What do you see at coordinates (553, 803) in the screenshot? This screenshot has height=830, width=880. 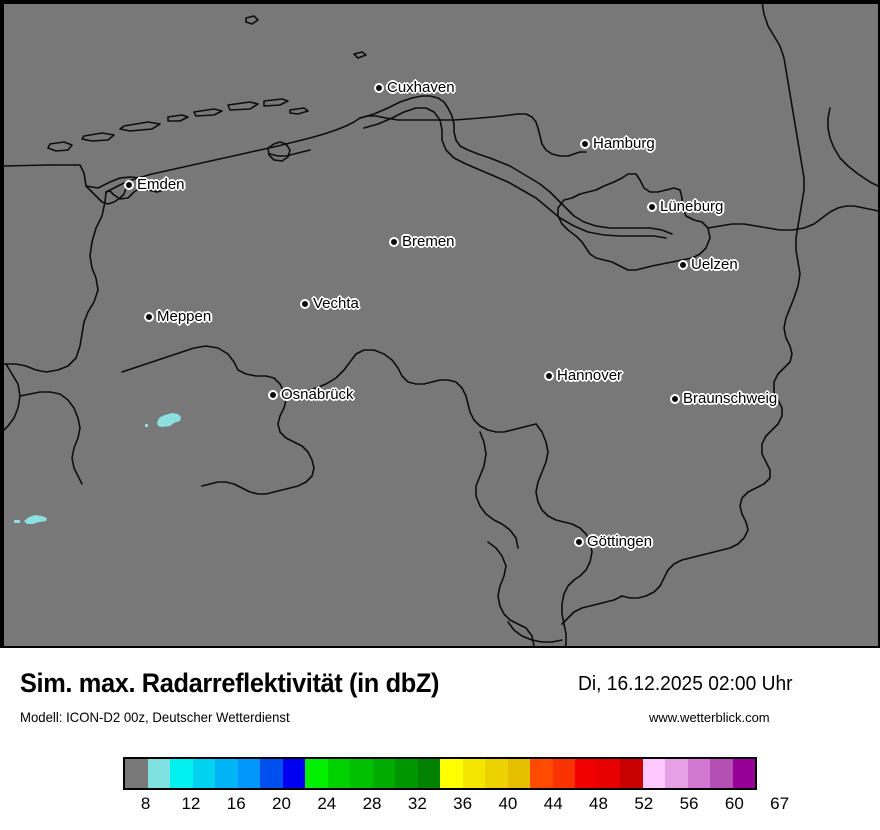 I see `colorbar-tick-label: 44` at bounding box center [553, 803].